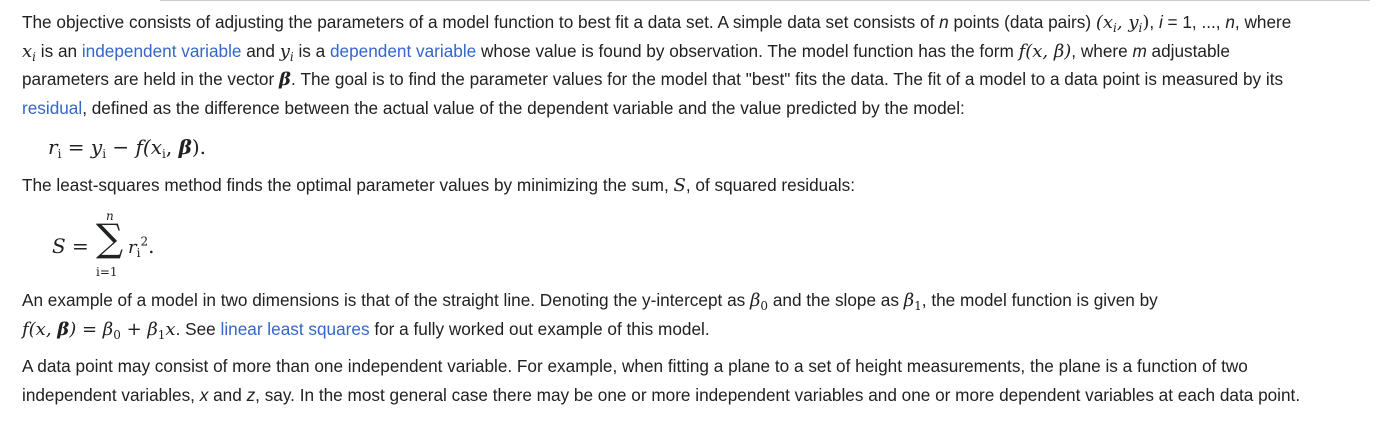 This screenshot has height=425, width=1400. Describe the element at coordinates (111, 394) in the screenshot. I see `text: independent variables,` at that location.